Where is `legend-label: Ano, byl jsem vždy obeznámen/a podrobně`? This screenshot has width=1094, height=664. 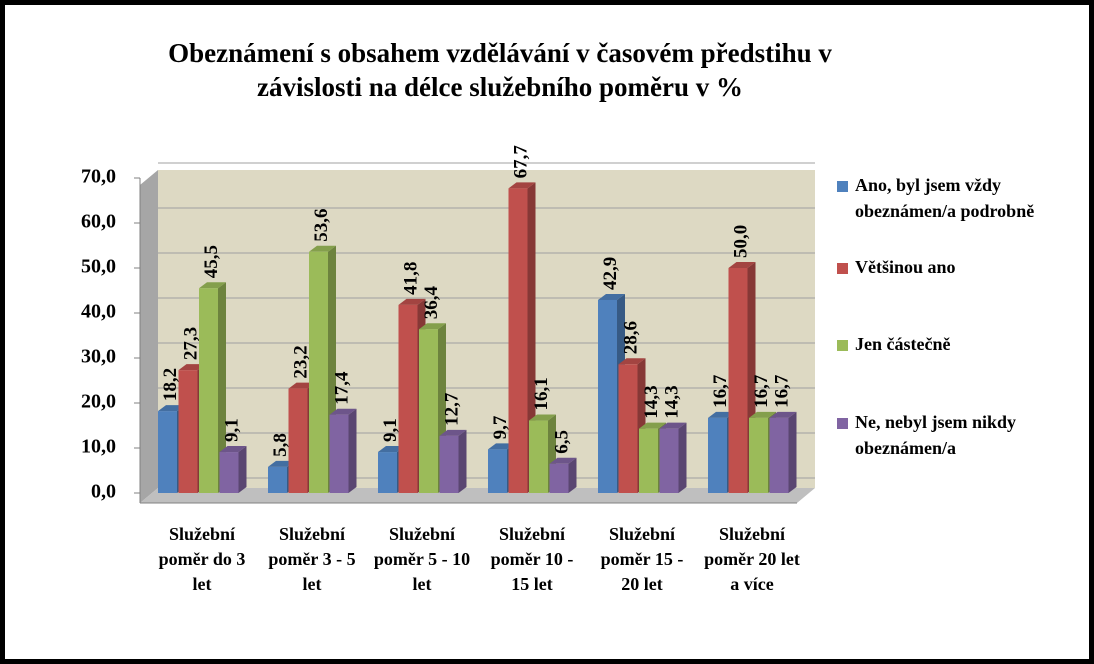
legend-label: Ano, byl jsem vždy obeznámen/a podrobně is located at coordinates (945, 198).